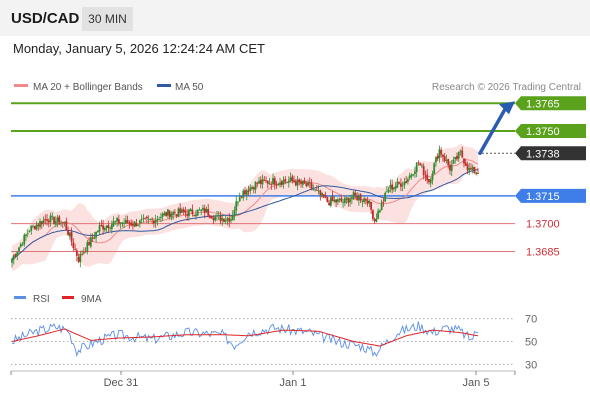 The height and width of the screenshot is (405, 590). I want to click on level-label-1.3765: 1.3765, so click(543, 104).